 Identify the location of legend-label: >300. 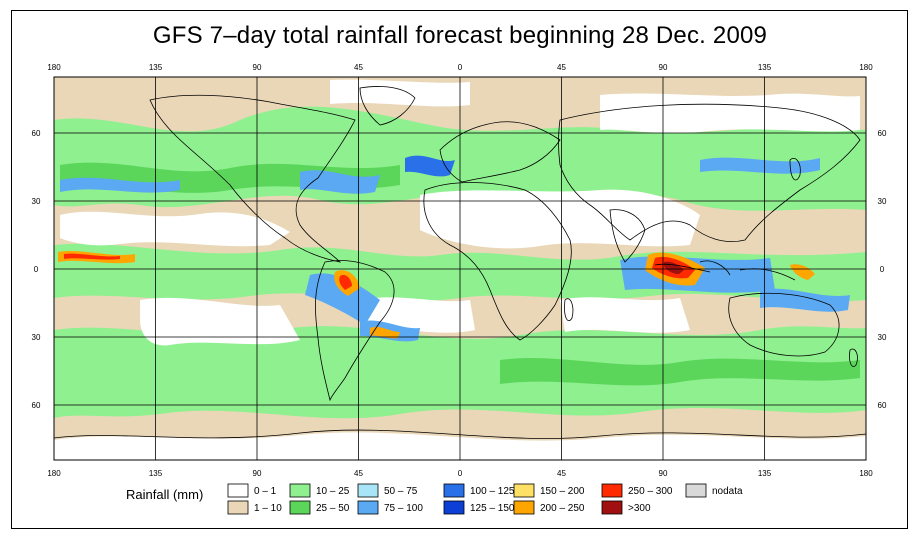
(639, 508).